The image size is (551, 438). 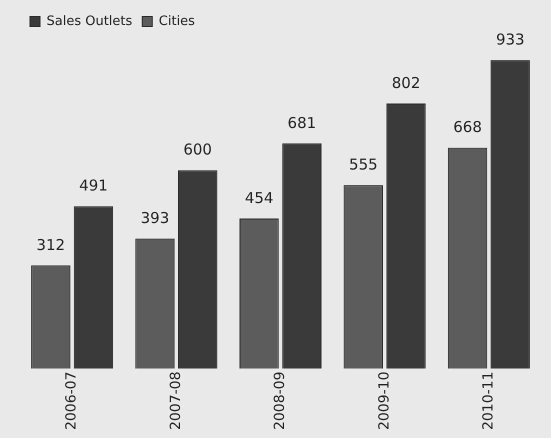 What do you see at coordinates (467, 127) in the screenshot?
I see `data-label: 668` at bounding box center [467, 127].